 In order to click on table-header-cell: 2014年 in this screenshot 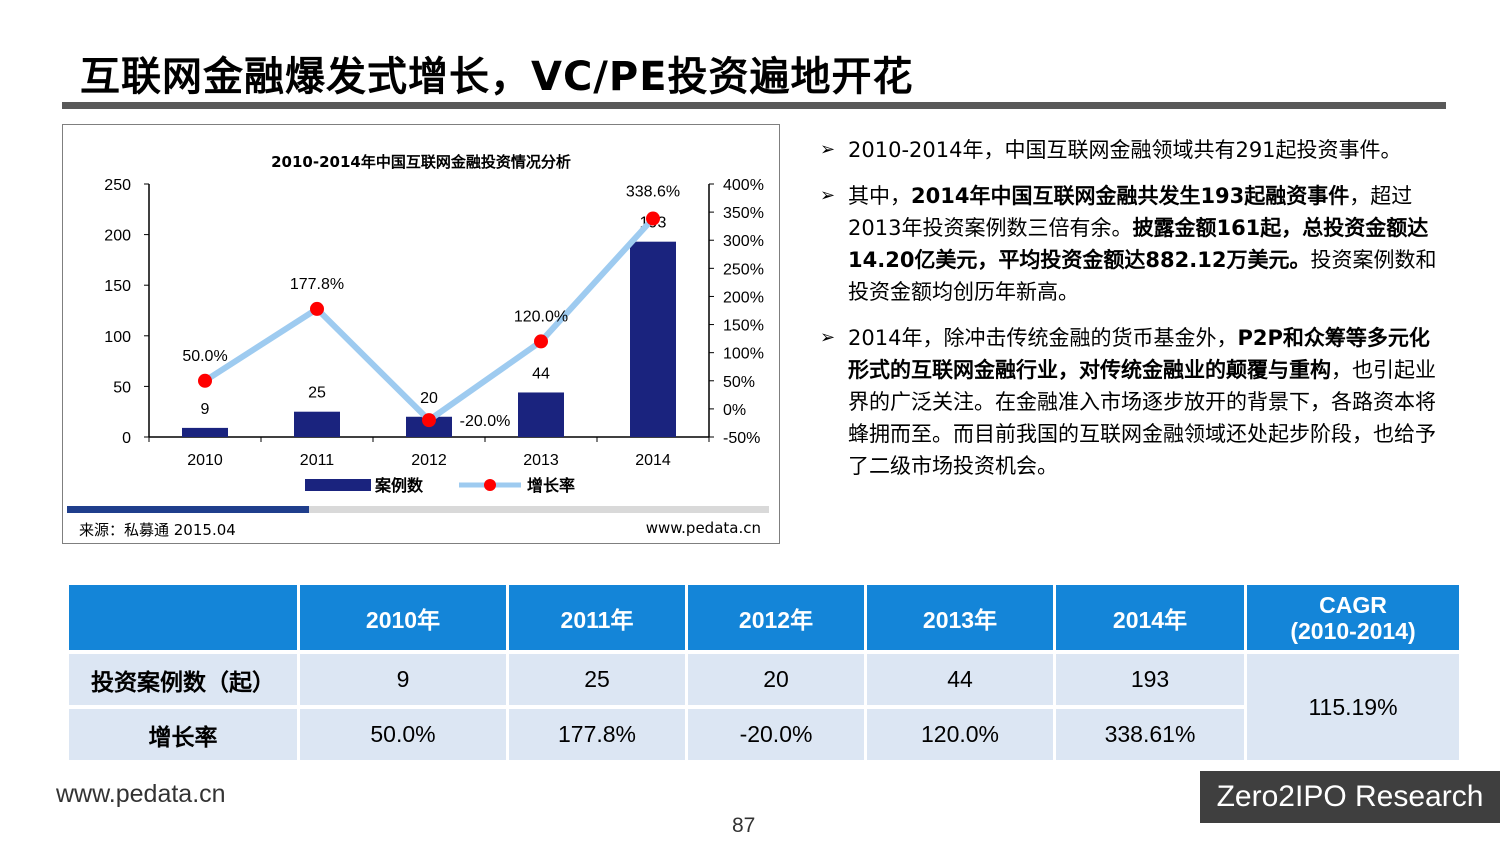, I will do `click(1150, 617)`.